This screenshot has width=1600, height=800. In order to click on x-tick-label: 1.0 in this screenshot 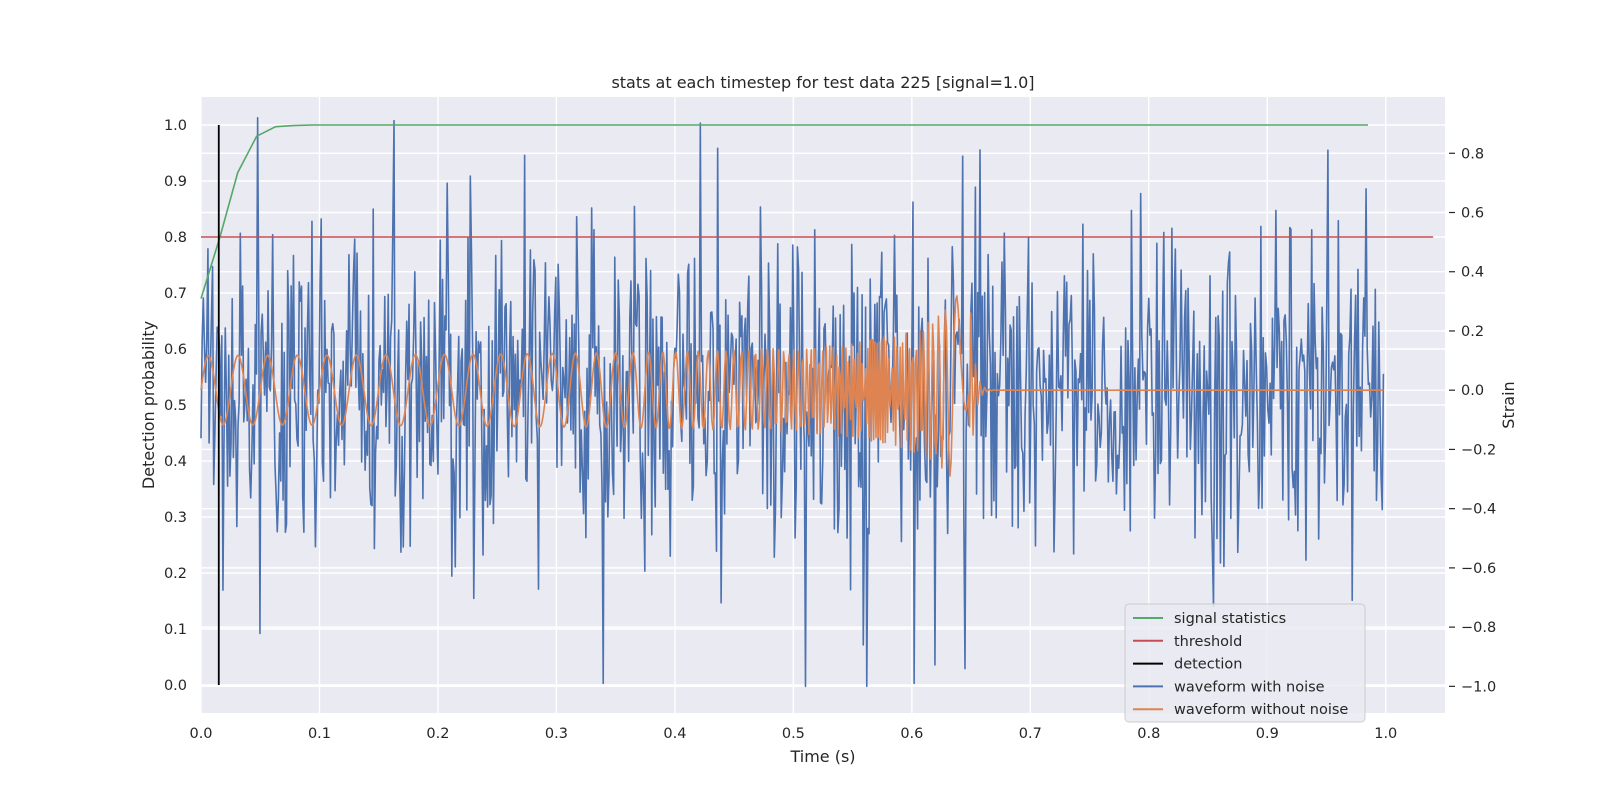, I will do `click(1385, 734)`.